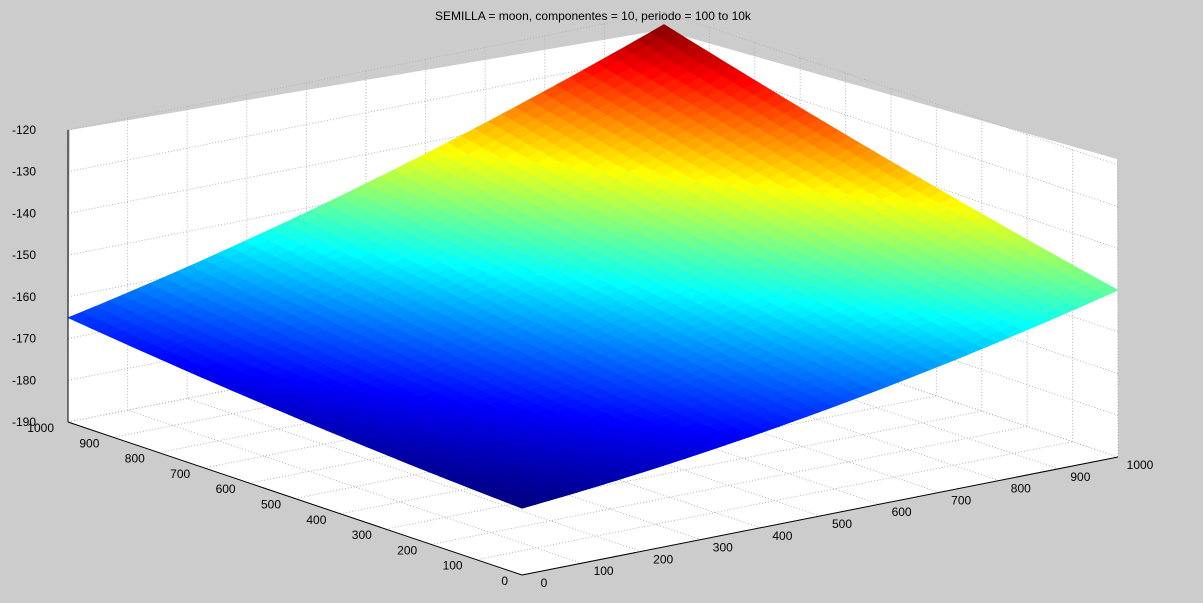 The image size is (1203, 603). Describe the element at coordinates (1080, 477) in the screenshot. I see `x-tick-label: 900` at that location.